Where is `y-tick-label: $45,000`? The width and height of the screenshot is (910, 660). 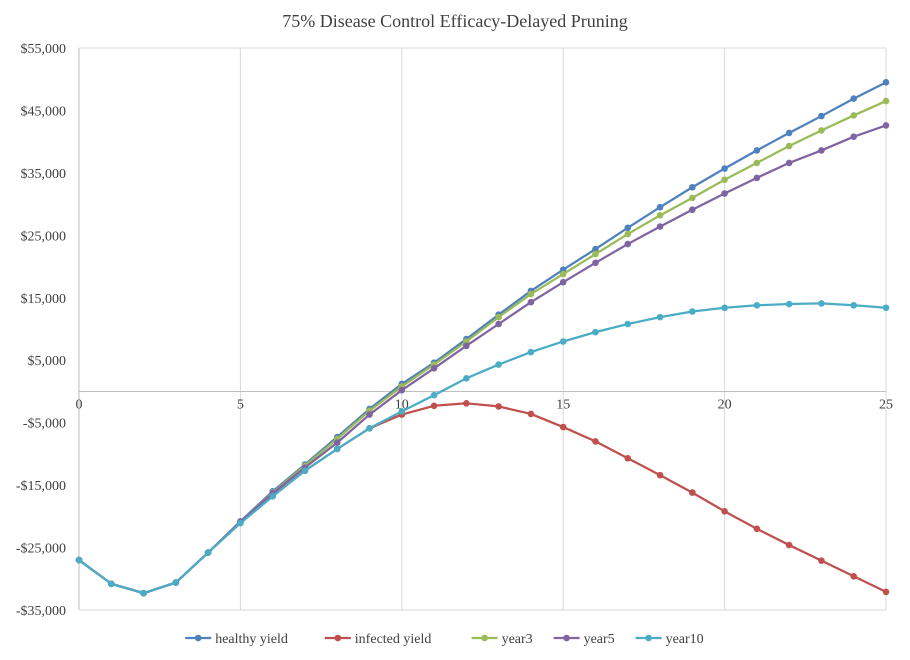
y-tick-label: $45,000 is located at coordinates (44, 111).